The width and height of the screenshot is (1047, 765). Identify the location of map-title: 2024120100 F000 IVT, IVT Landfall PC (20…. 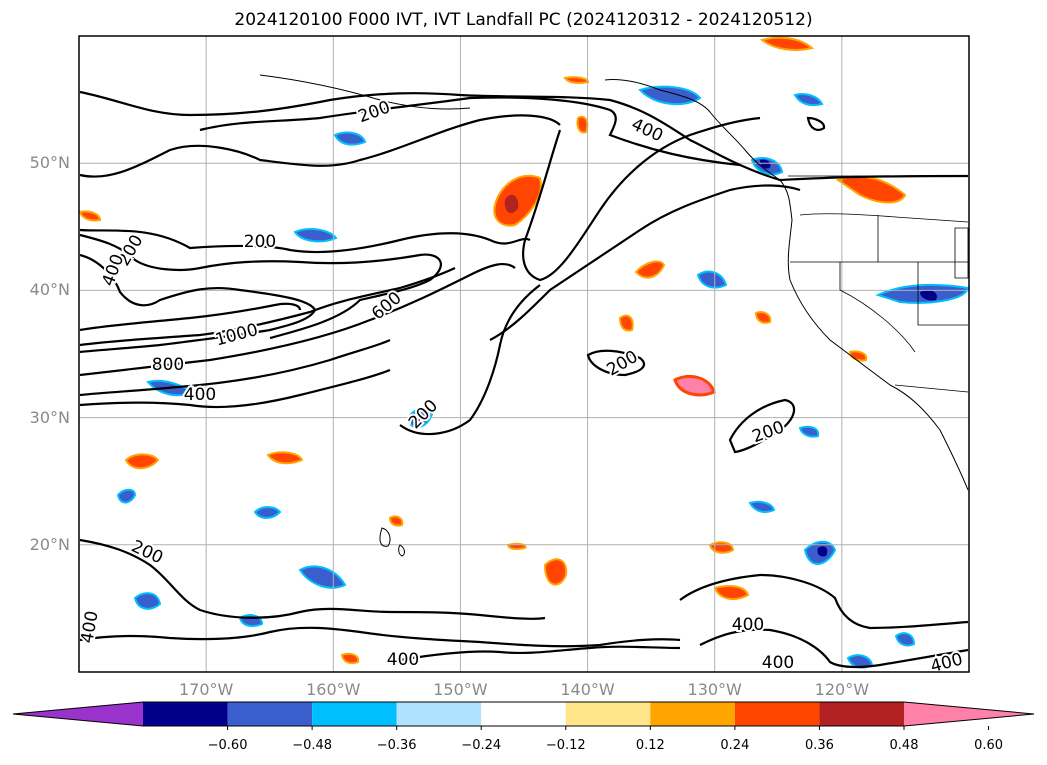
(523, 20).